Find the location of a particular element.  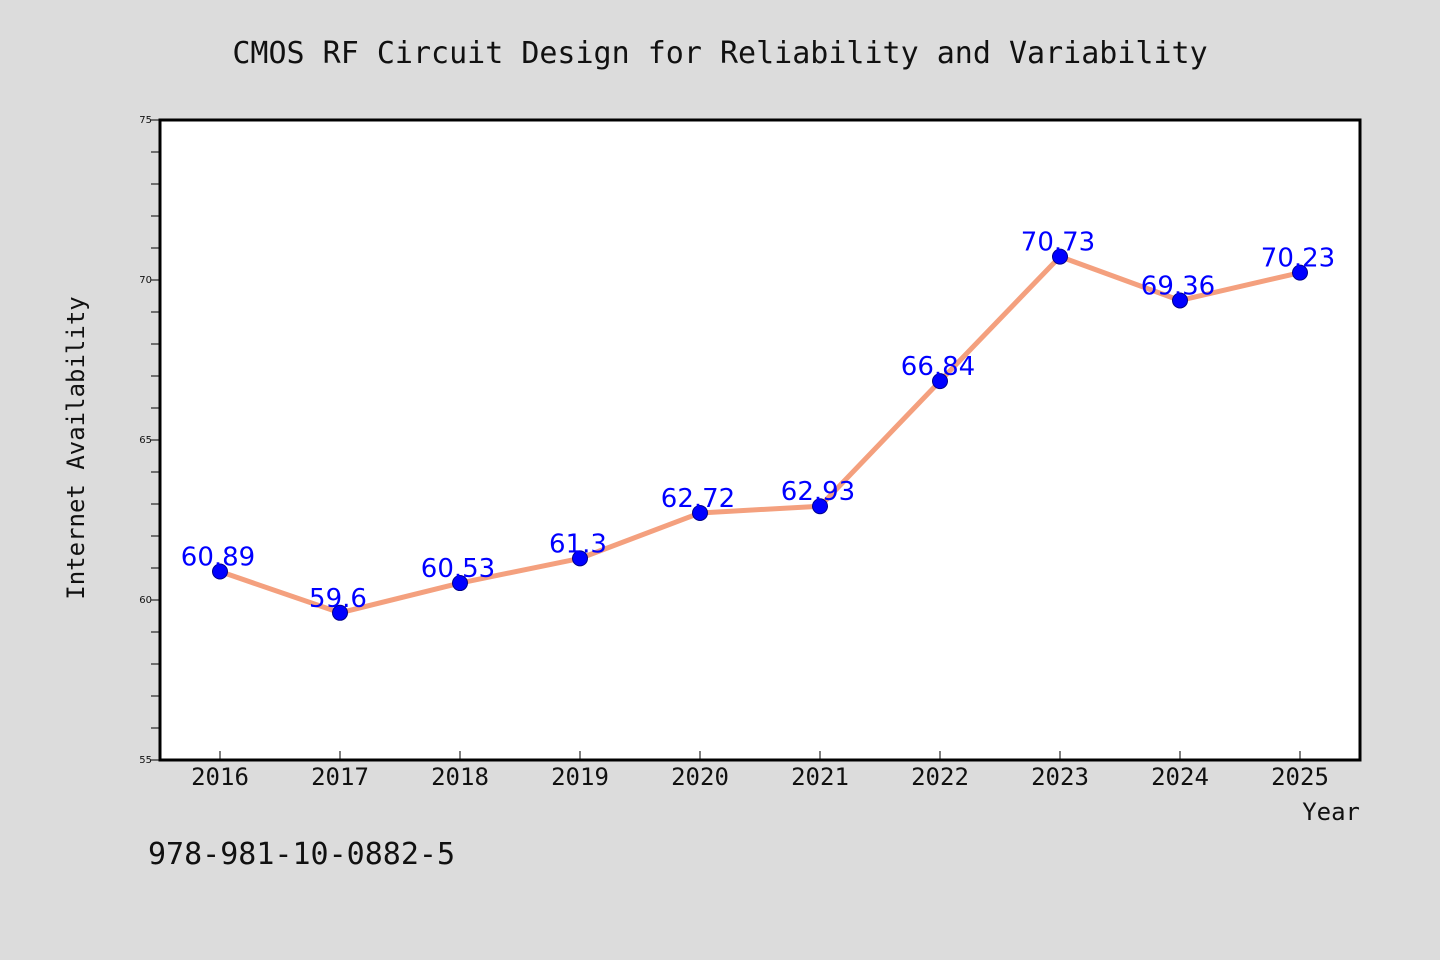

data-label: 61.3 is located at coordinates (578, 544).